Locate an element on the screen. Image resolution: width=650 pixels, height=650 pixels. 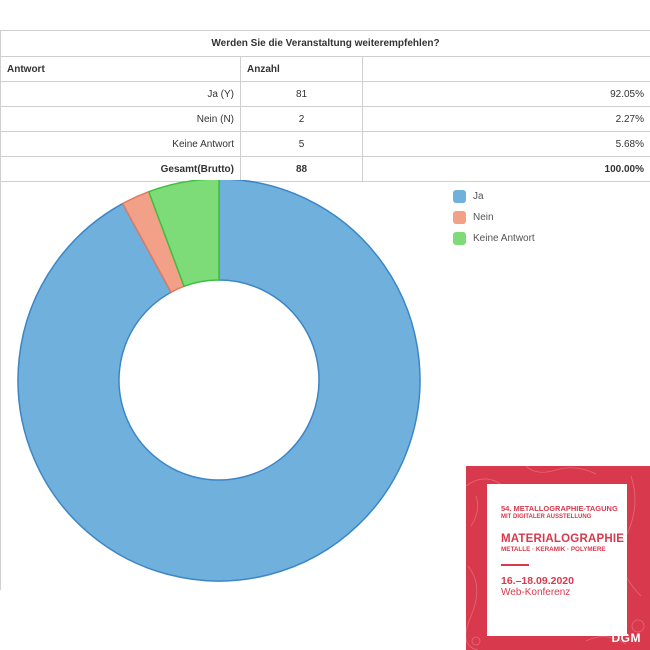
table-row: Keine Antwort 5 5.68% is located at coordinates (325, 144).